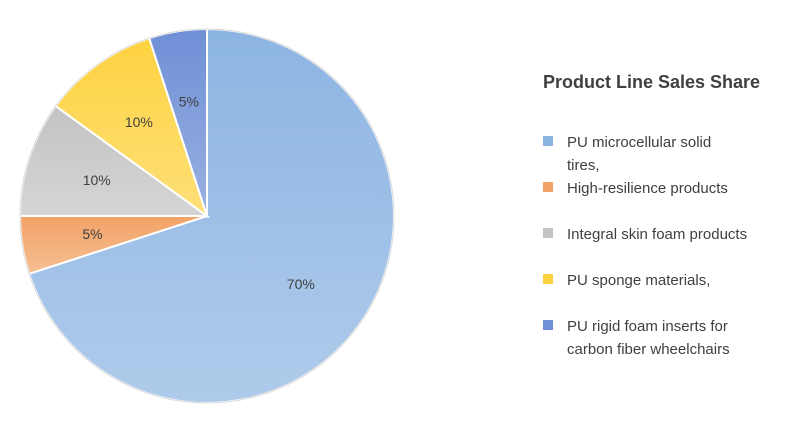  I want to click on legend-title: Product Line Sales Share, so click(651, 82).